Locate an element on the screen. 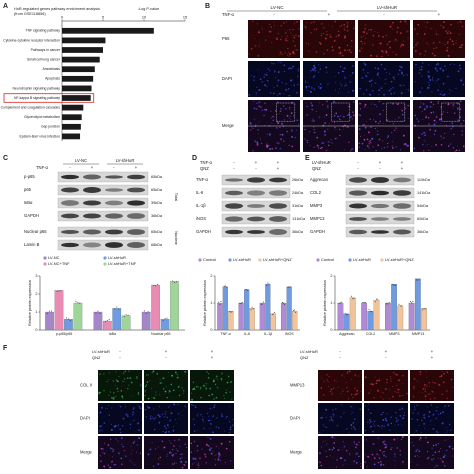  protein-label: GAPDH is located at coordinates (317, 231).